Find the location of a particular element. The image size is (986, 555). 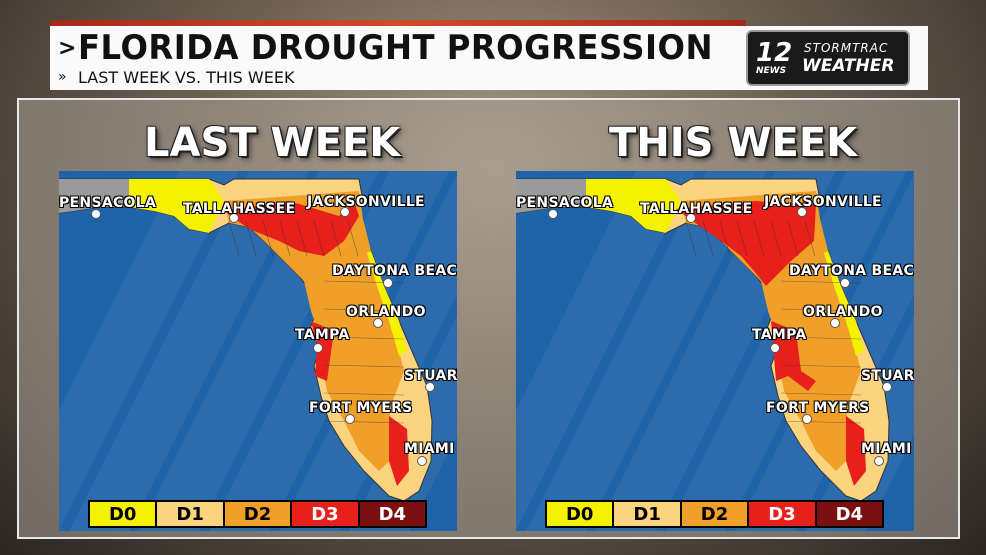

page-title: FLORIDA DROUGHT PROGRESSION is located at coordinates (395, 48).